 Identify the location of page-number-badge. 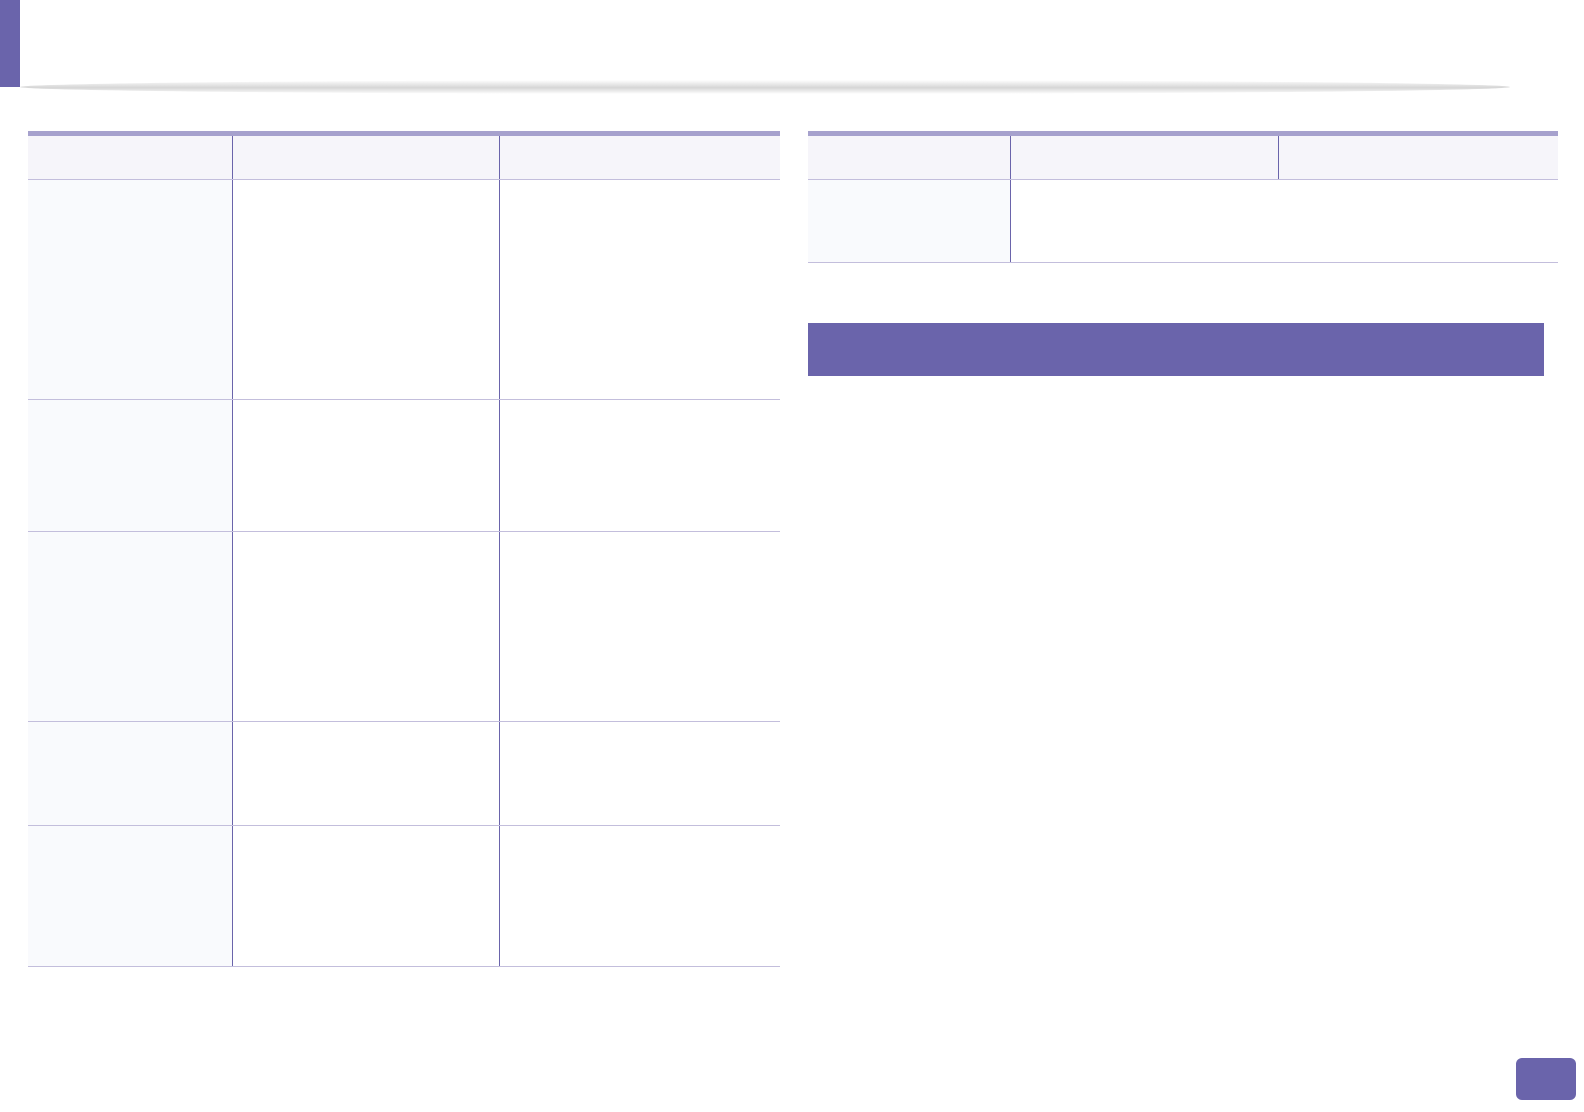
(1546, 1079).